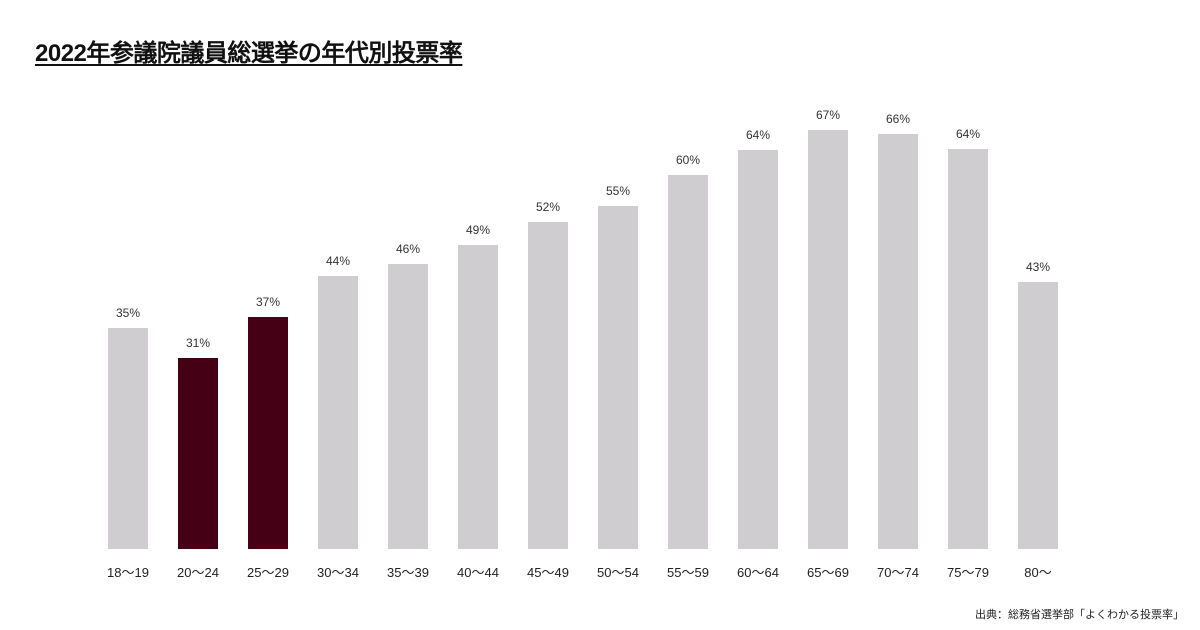  What do you see at coordinates (618, 191) in the screenshot?
I see `value-label: 55%` at bounding box center [618, 191].